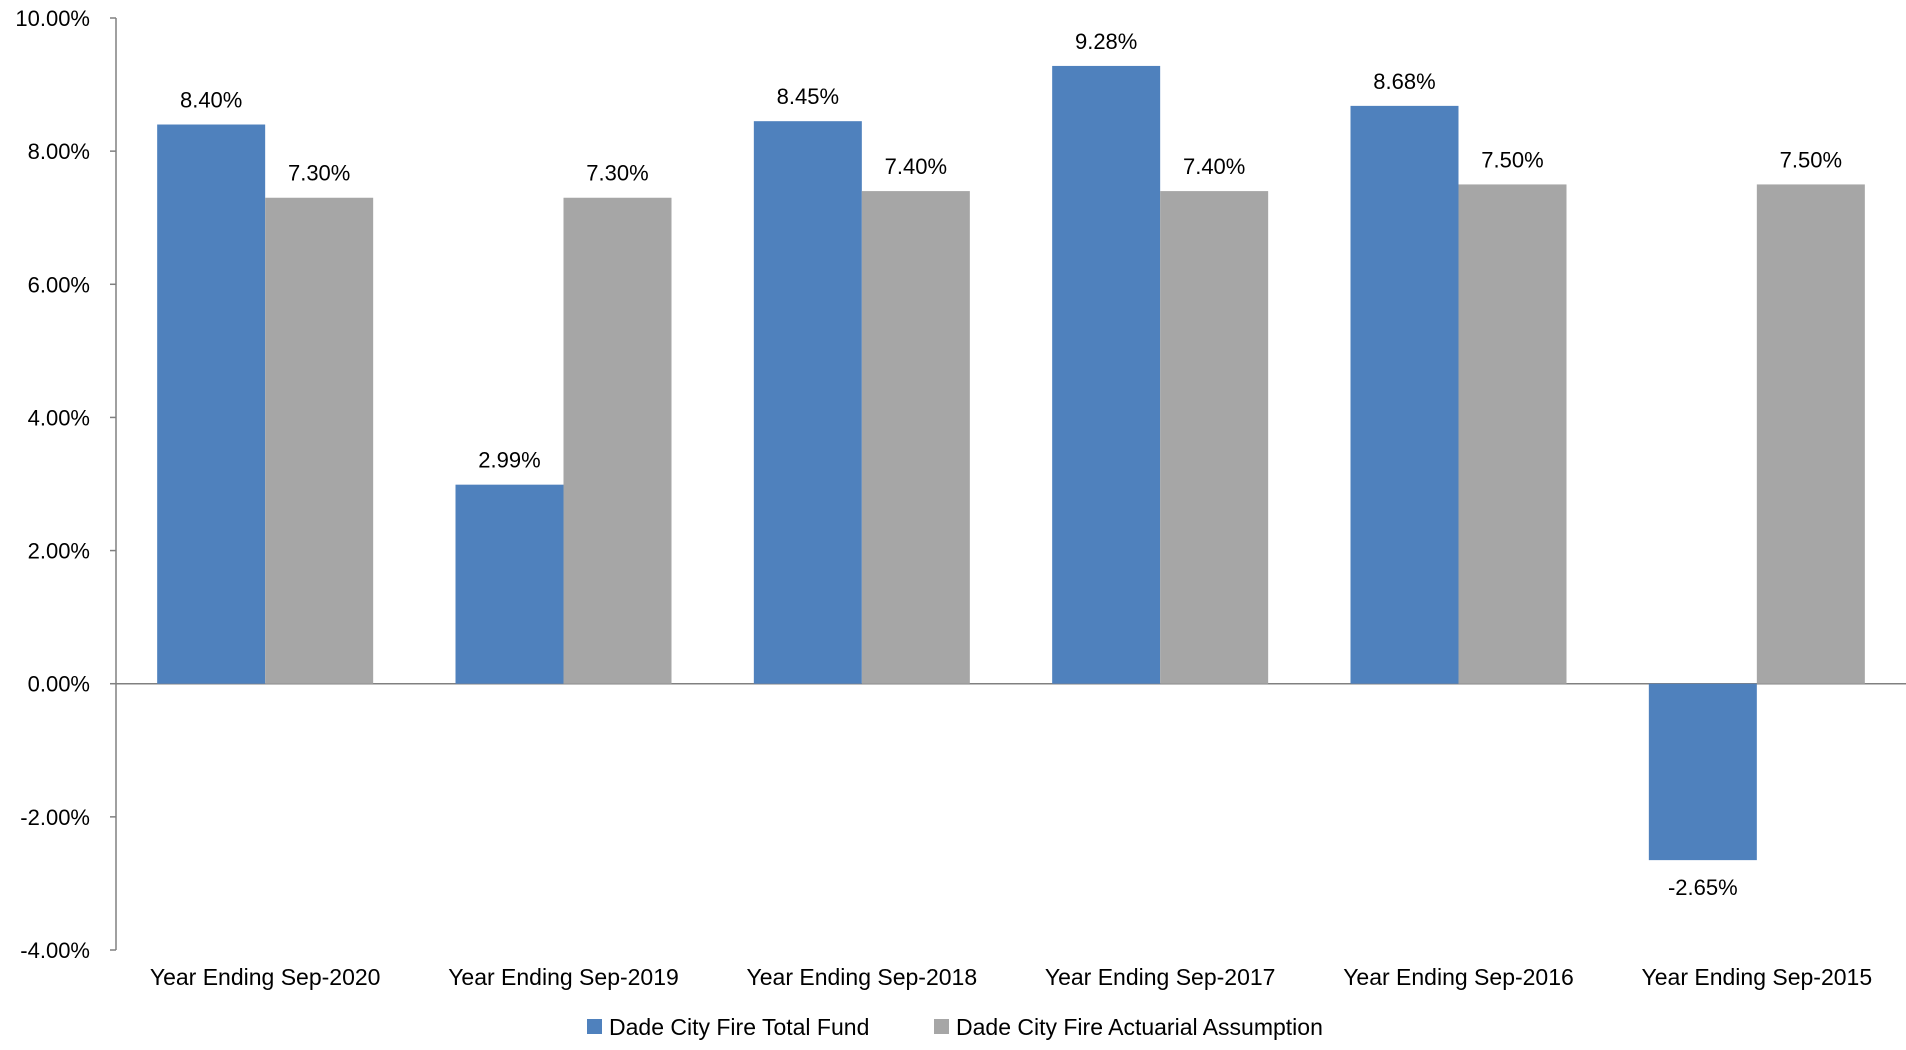 This screenshot has height=1050, width=1906. What do you see at coordinates (1160, 977) in the screenshot?
I see `x-category-label: Year Ending Sep-2017` at bounding box center [1160, 977].